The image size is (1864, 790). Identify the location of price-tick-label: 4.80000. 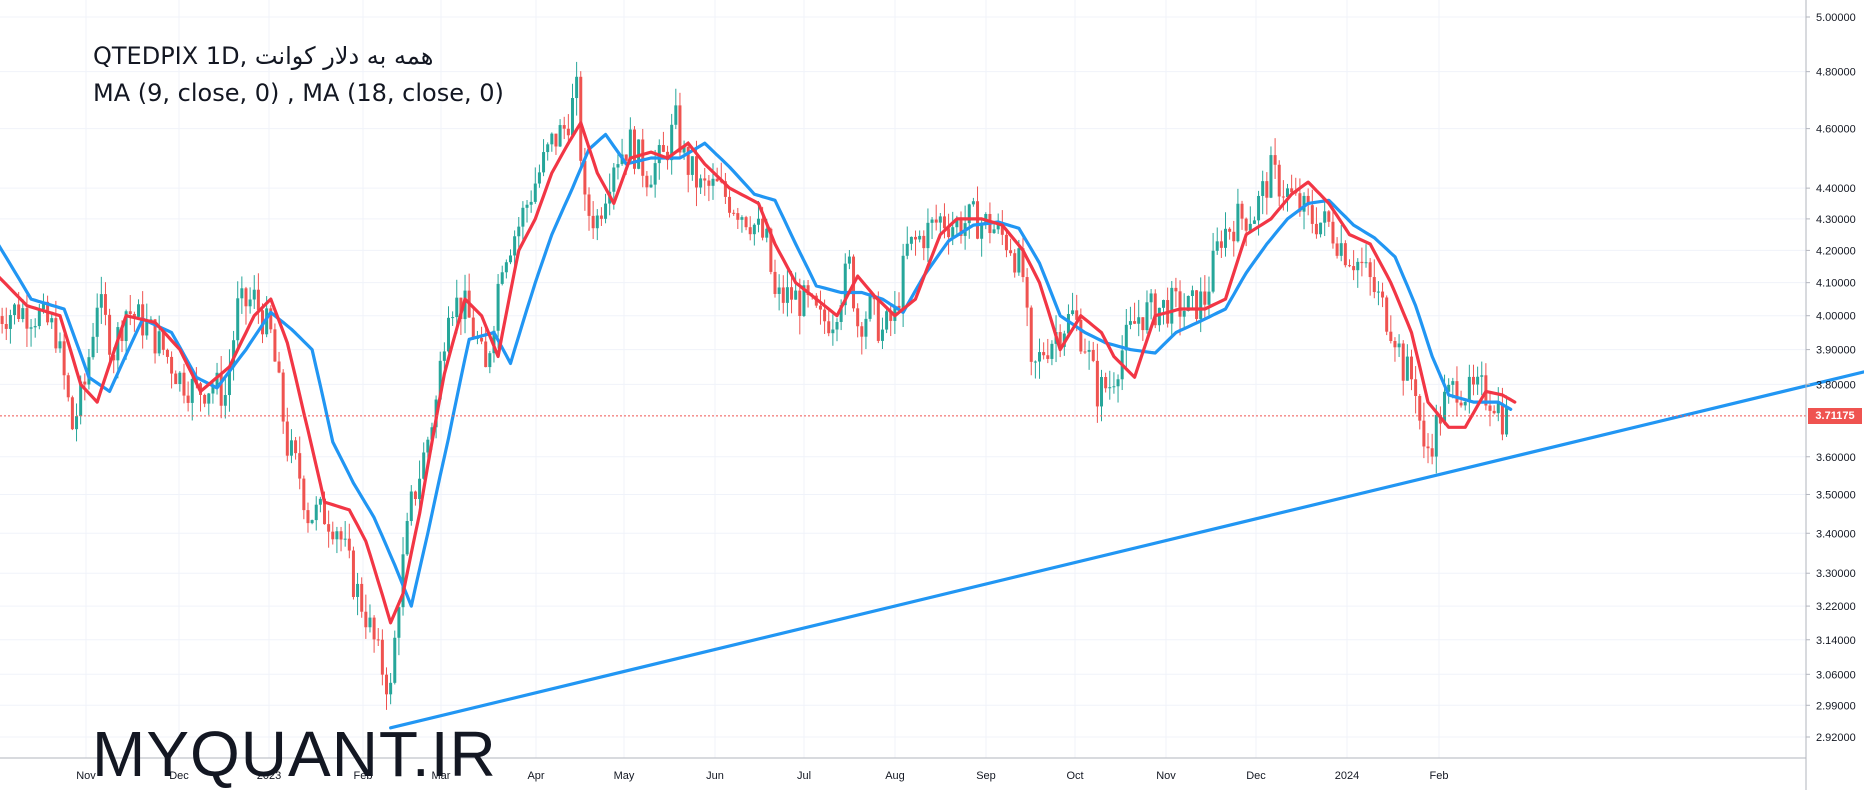
(1836, 73).